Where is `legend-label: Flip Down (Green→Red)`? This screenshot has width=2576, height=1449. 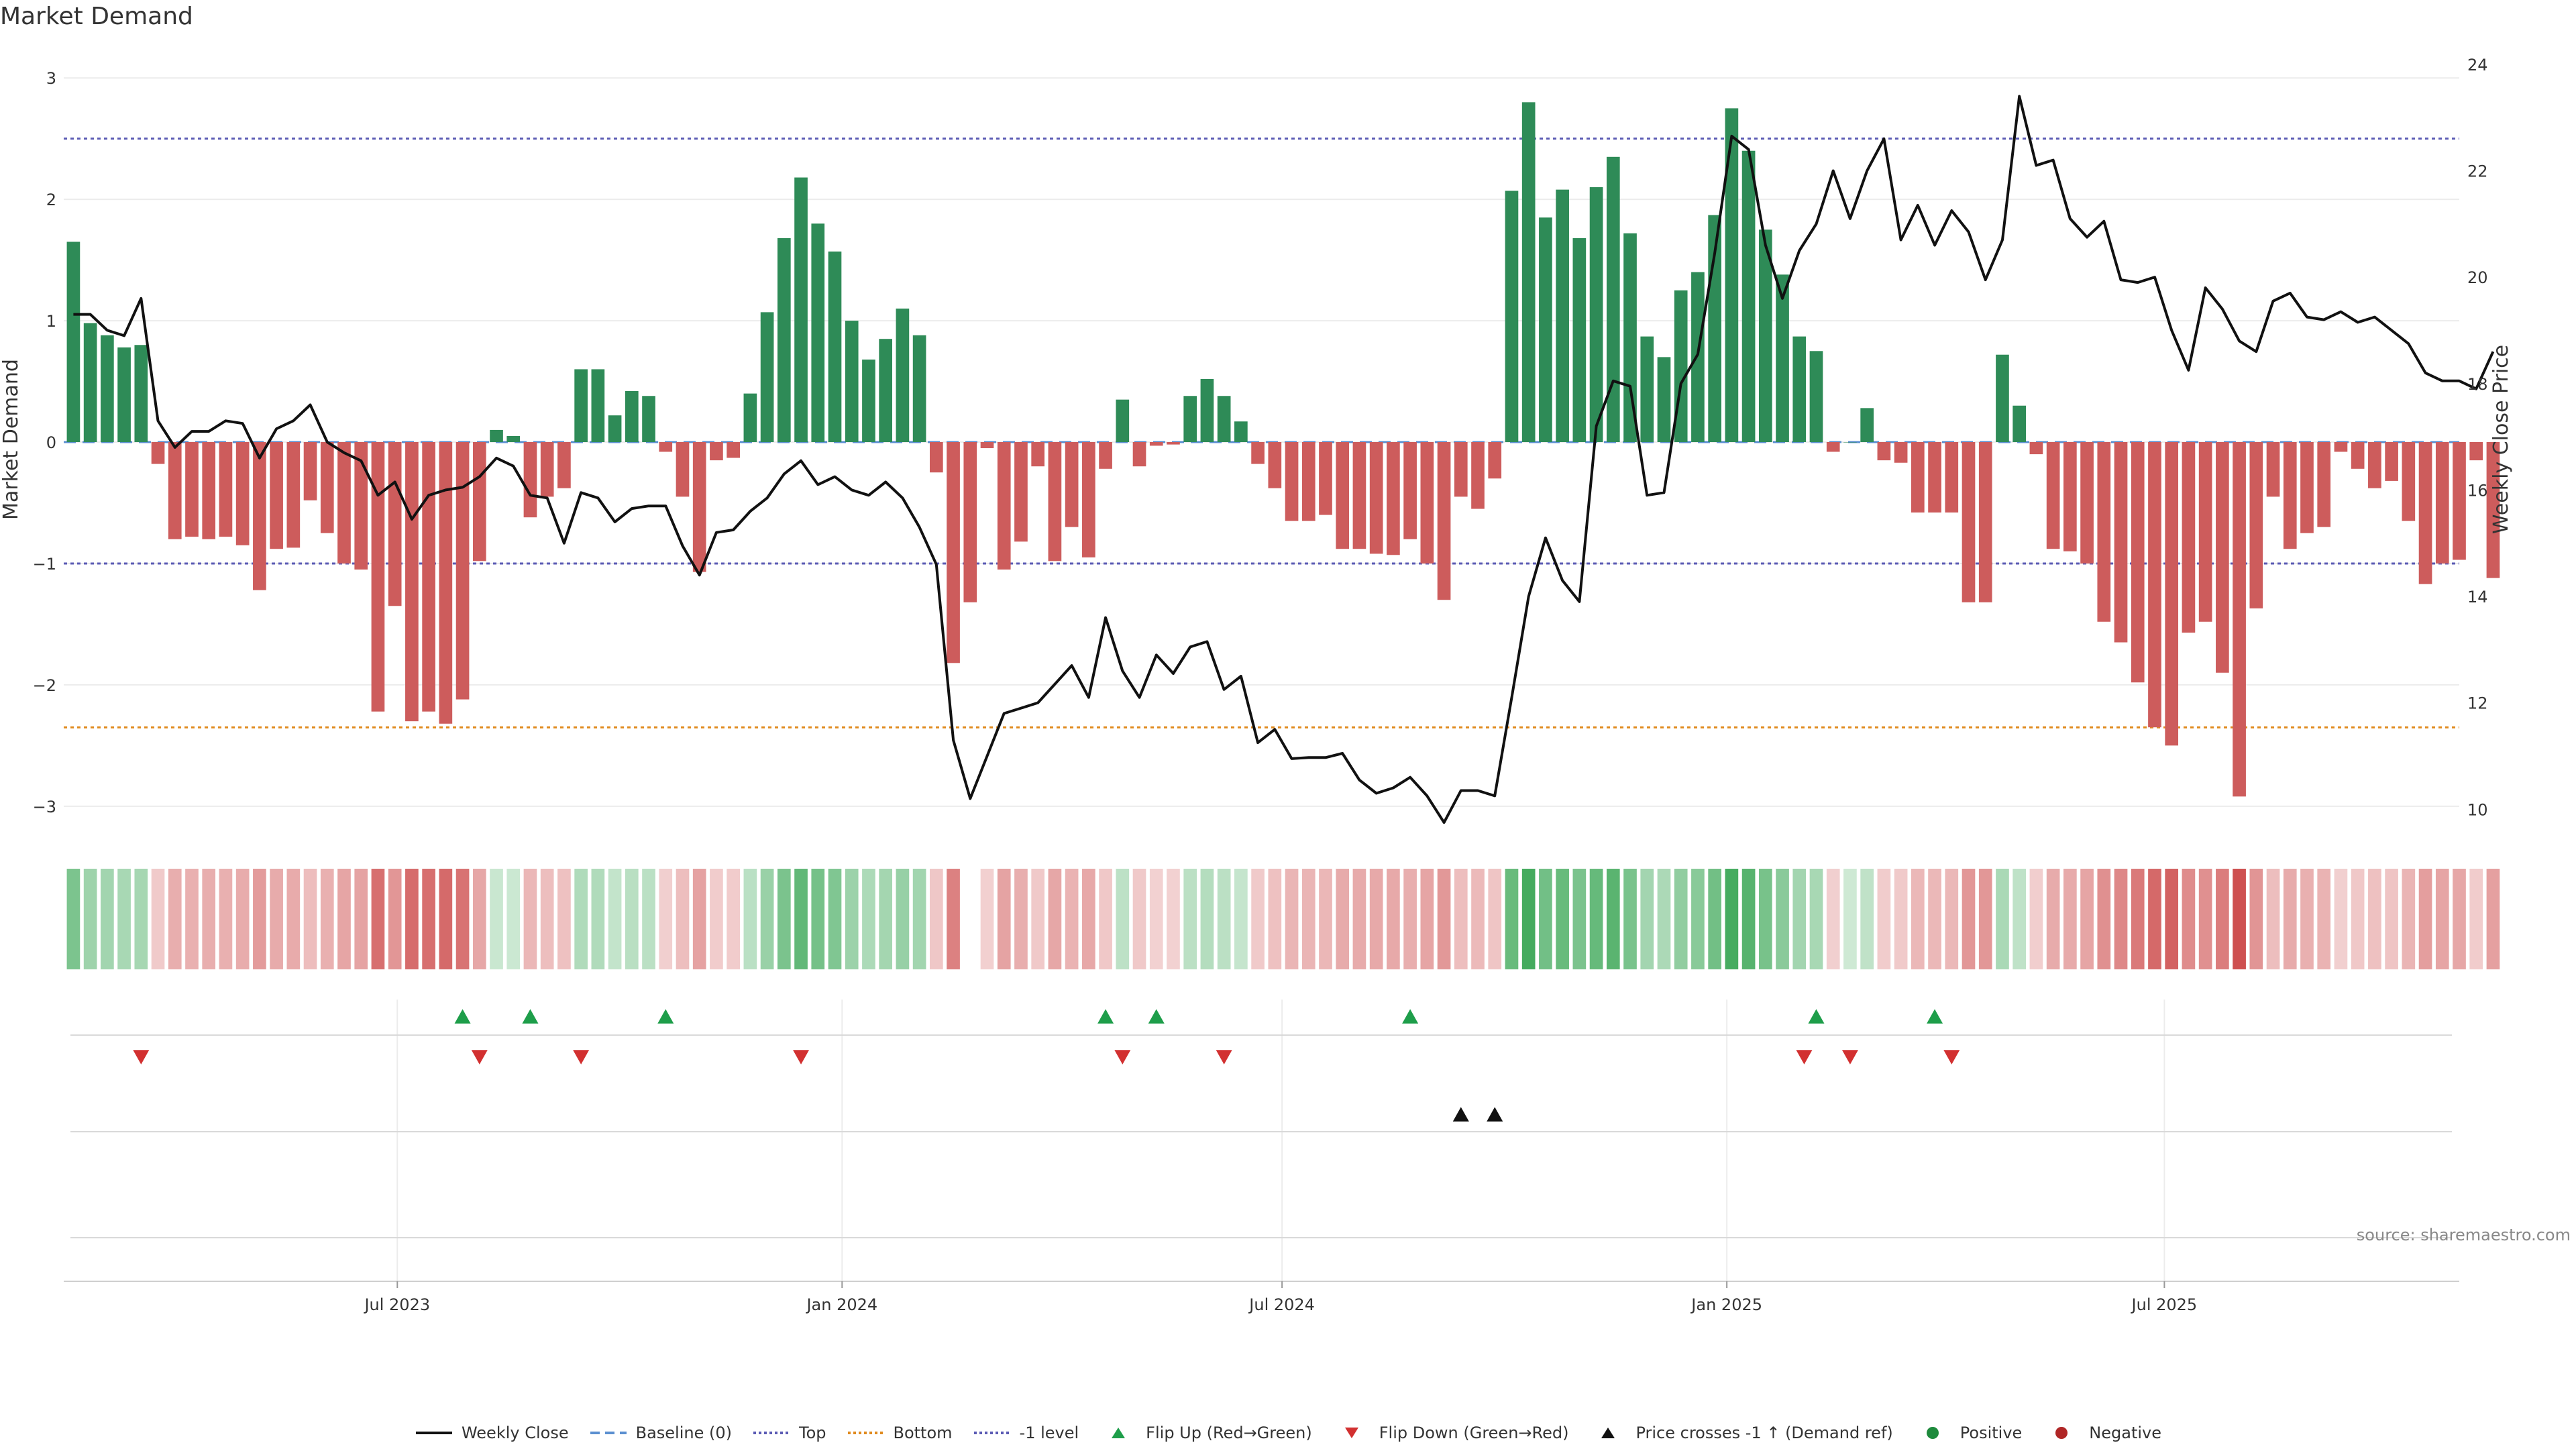 legend-label: Flip Down (Green→Red) is located at coordinates (1474, 1433).